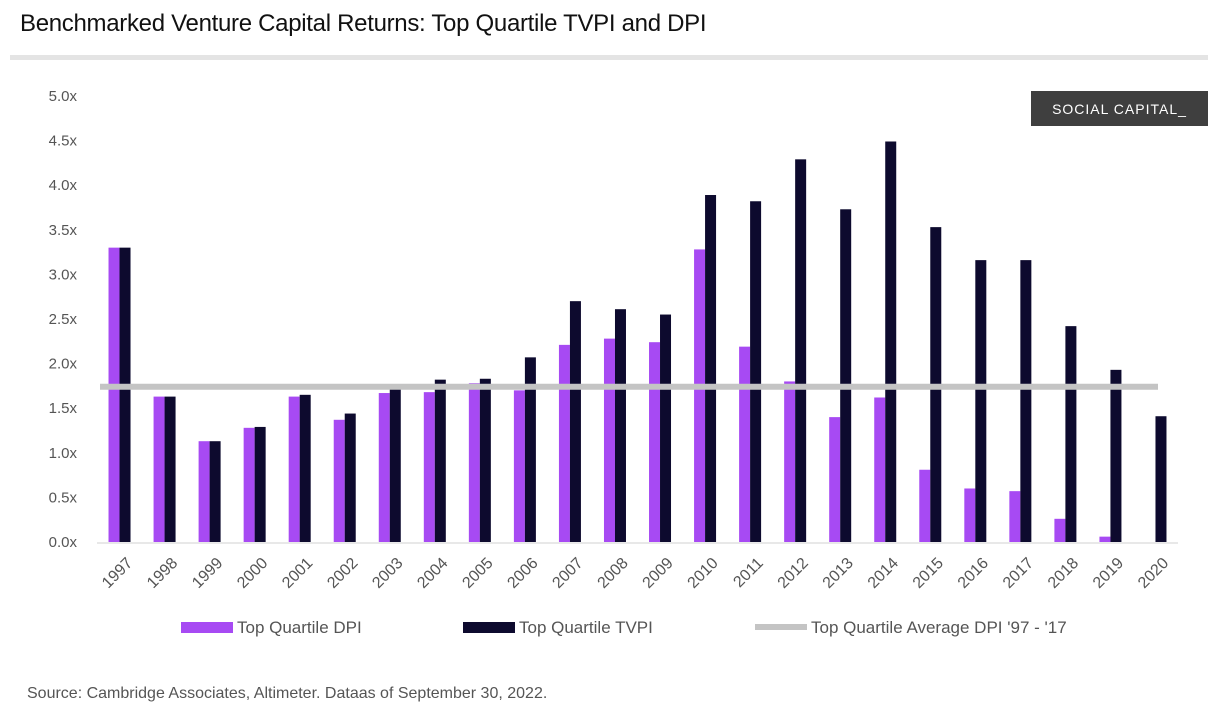 Image resolution: width=1213 pixels, height=721 pixels. Describe the element at coordinates (117, 573) in the screenshot. I see `x-tick-label: 1997` at that location.